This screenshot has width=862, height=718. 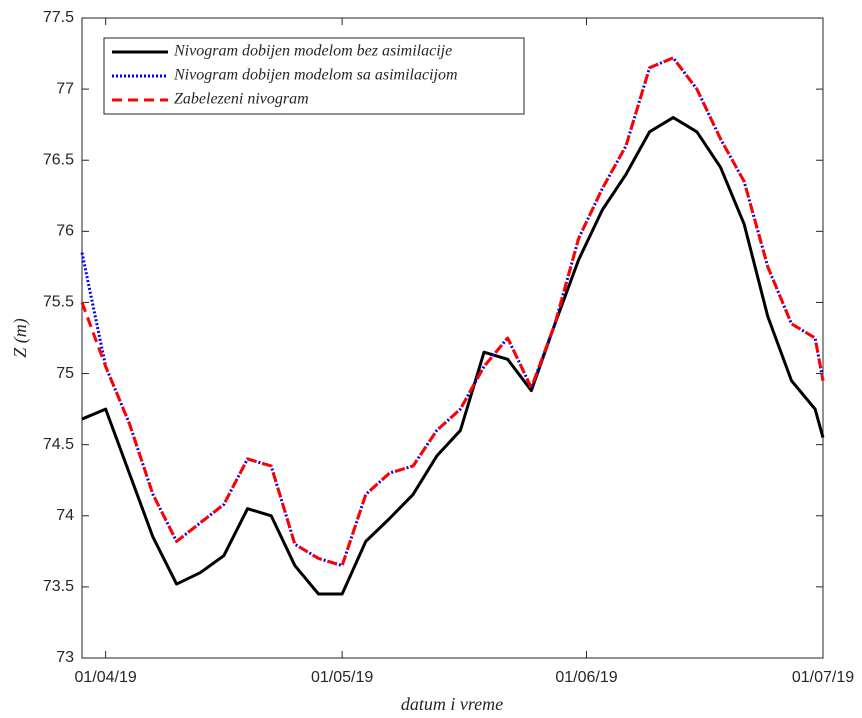 I want to click on y-tick-label: 77.5, so click(x=58, y=17).